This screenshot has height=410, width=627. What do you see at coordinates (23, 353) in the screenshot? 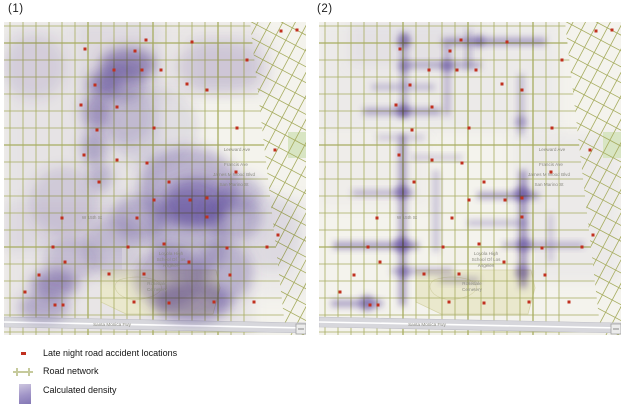
I see `accident-point-symbol` at bounding box center [23, 353].